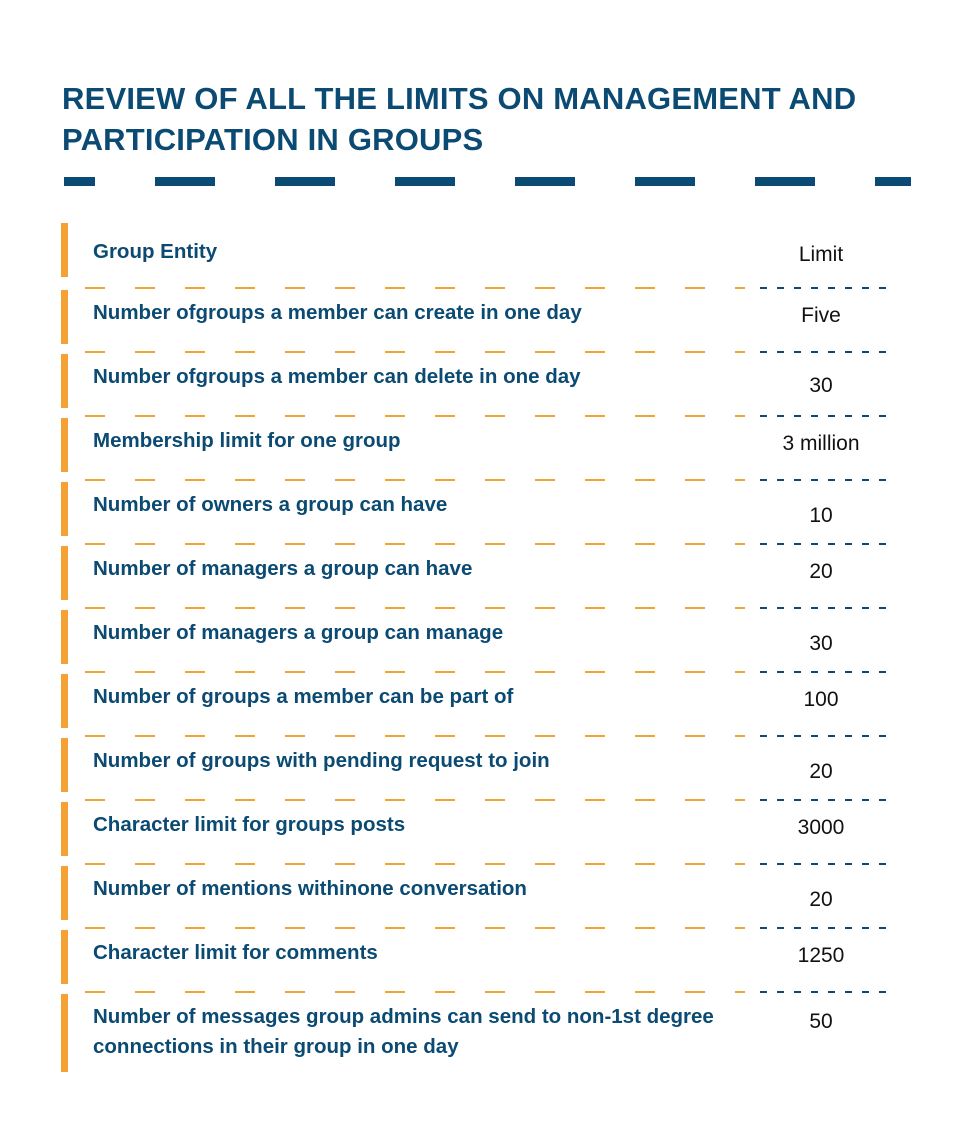 This screenshot has width=967, height=1140. I want to click on table-row: Character limit for groups posts 3000, so click(476, 829).